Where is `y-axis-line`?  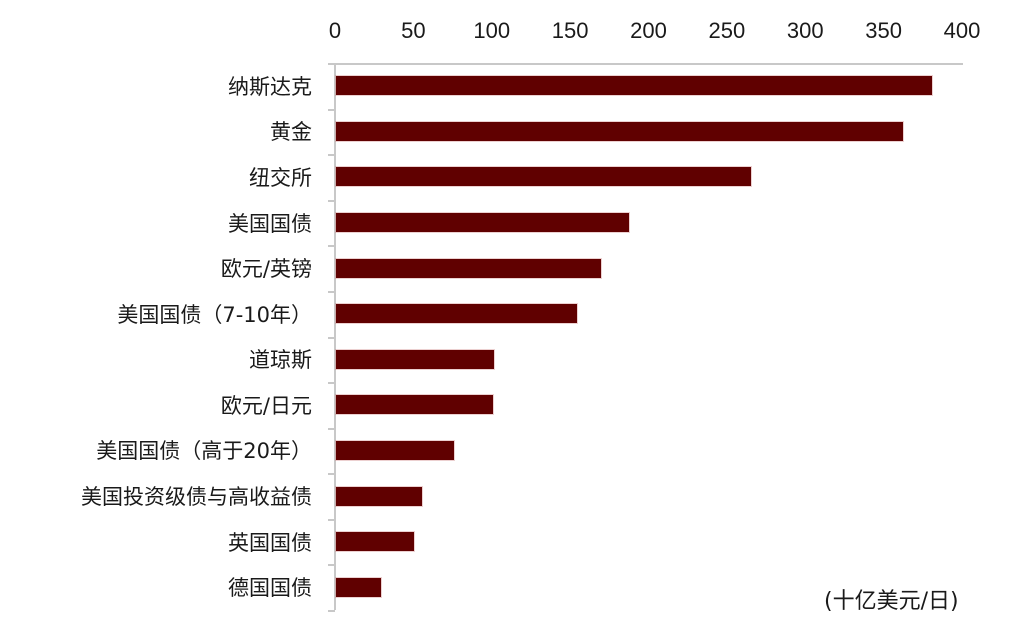
y-axis-line is located at coordinates (335, 336).